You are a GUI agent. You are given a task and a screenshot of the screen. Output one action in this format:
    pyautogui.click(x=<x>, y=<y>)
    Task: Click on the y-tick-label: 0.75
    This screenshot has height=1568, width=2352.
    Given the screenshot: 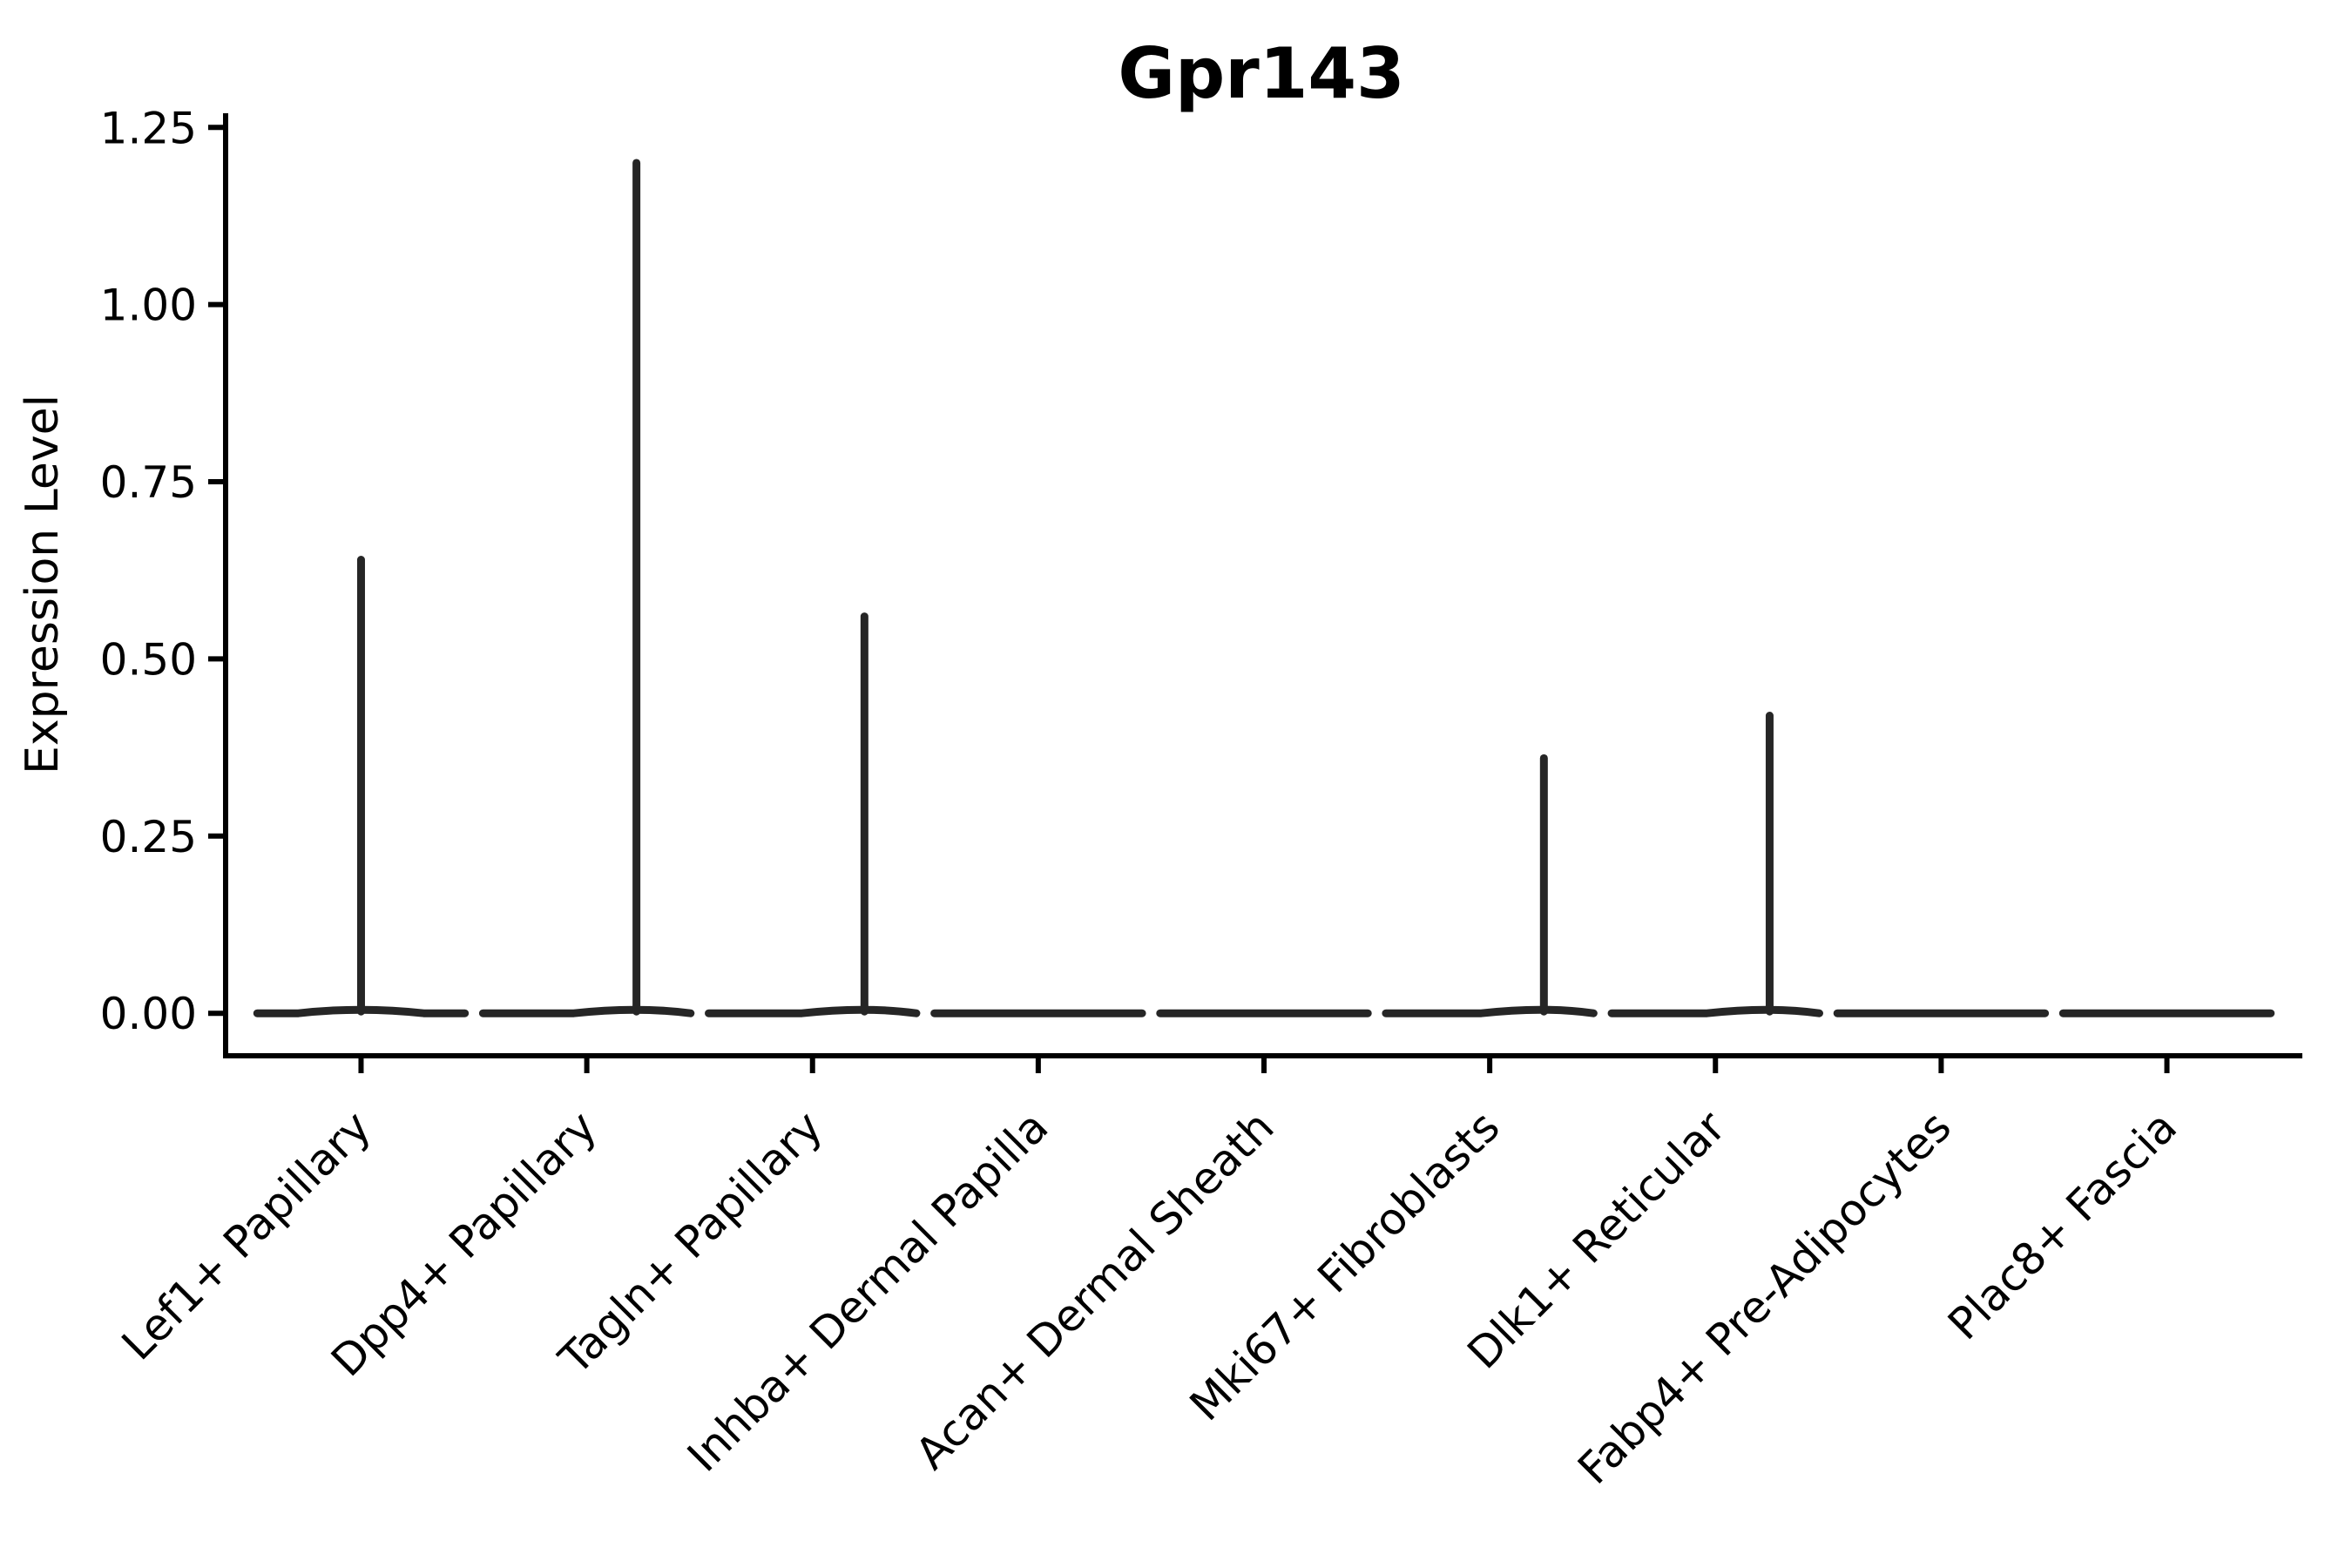 What is the action you would take?
    pyautogui.click(x=148, y=482)
    